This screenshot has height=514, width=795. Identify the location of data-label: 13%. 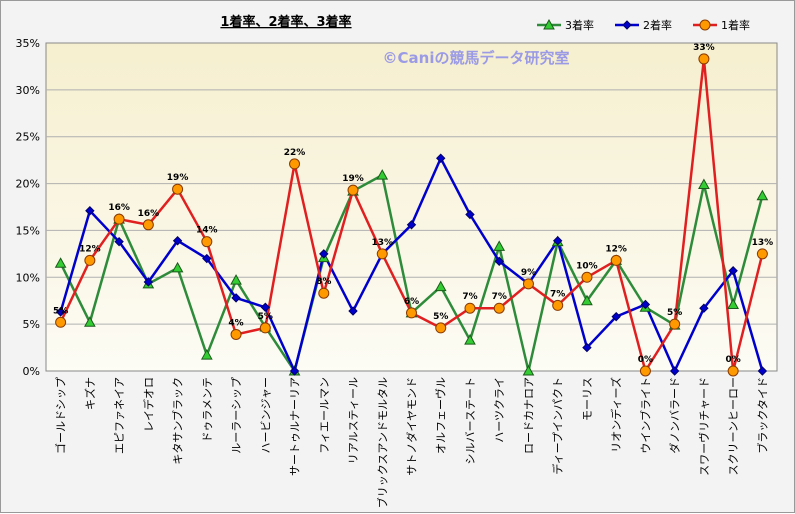
(382, 243).